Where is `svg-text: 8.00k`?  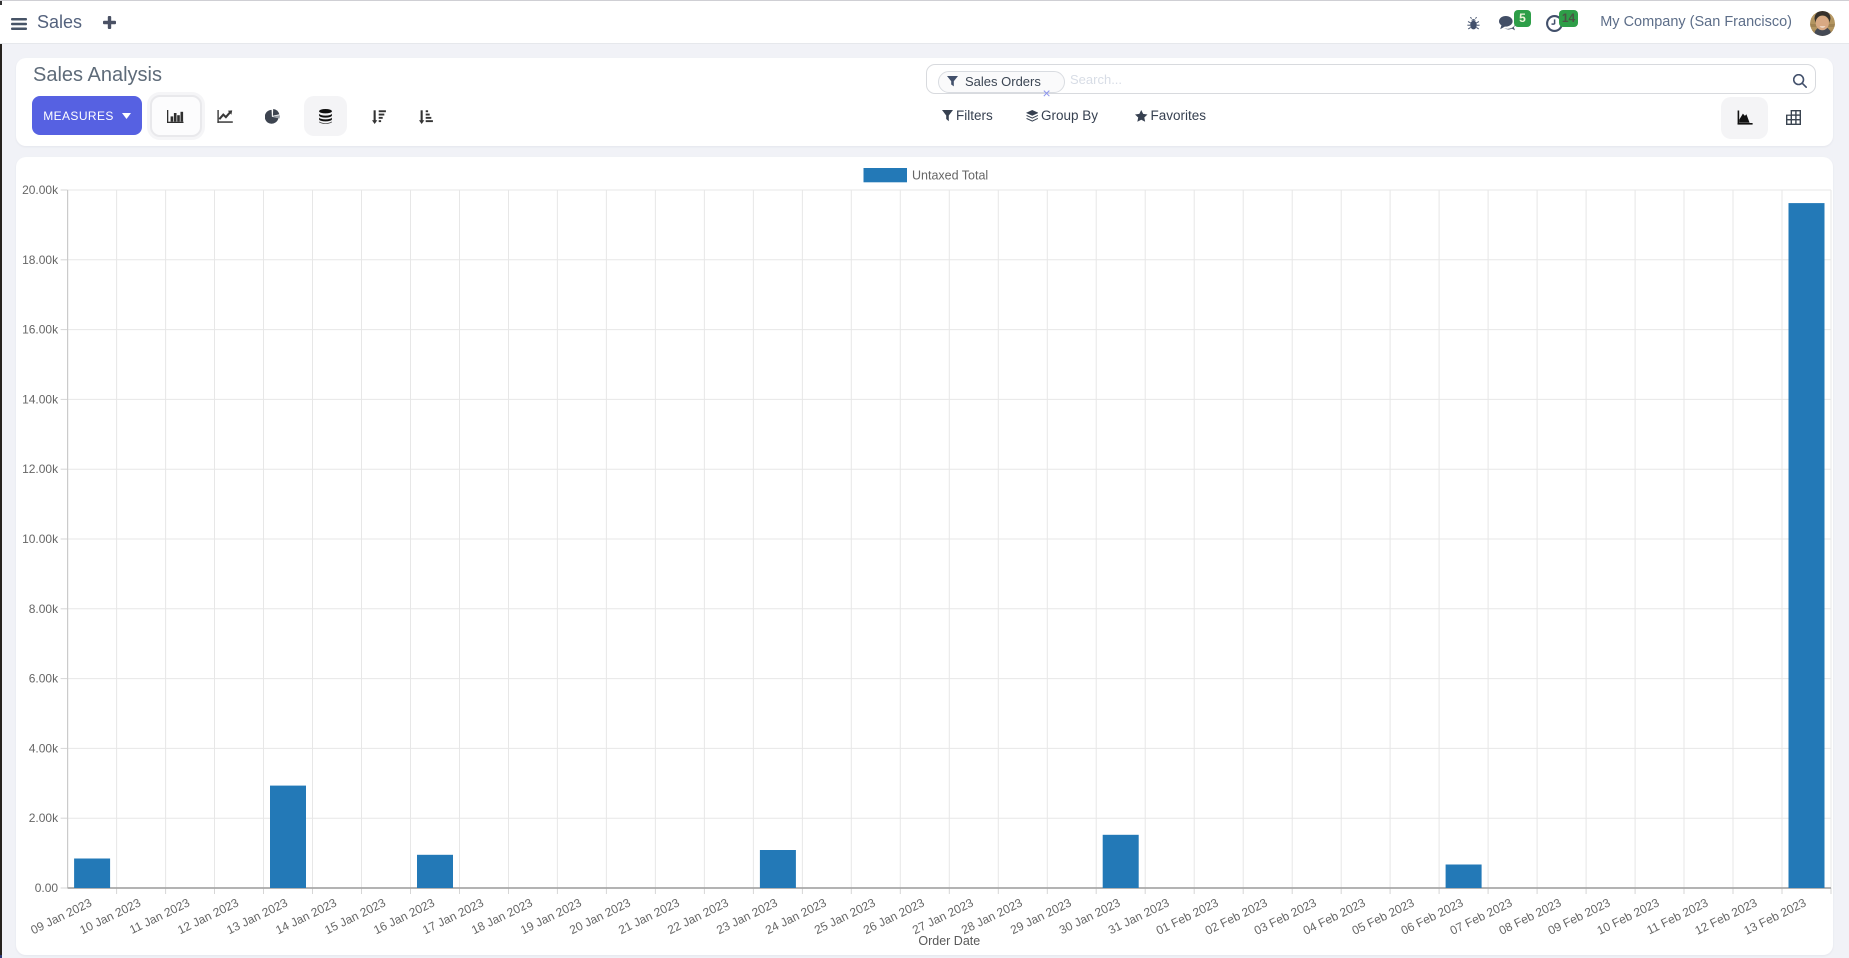 svg-text: 8.00k is located at coordinates (44, 609).